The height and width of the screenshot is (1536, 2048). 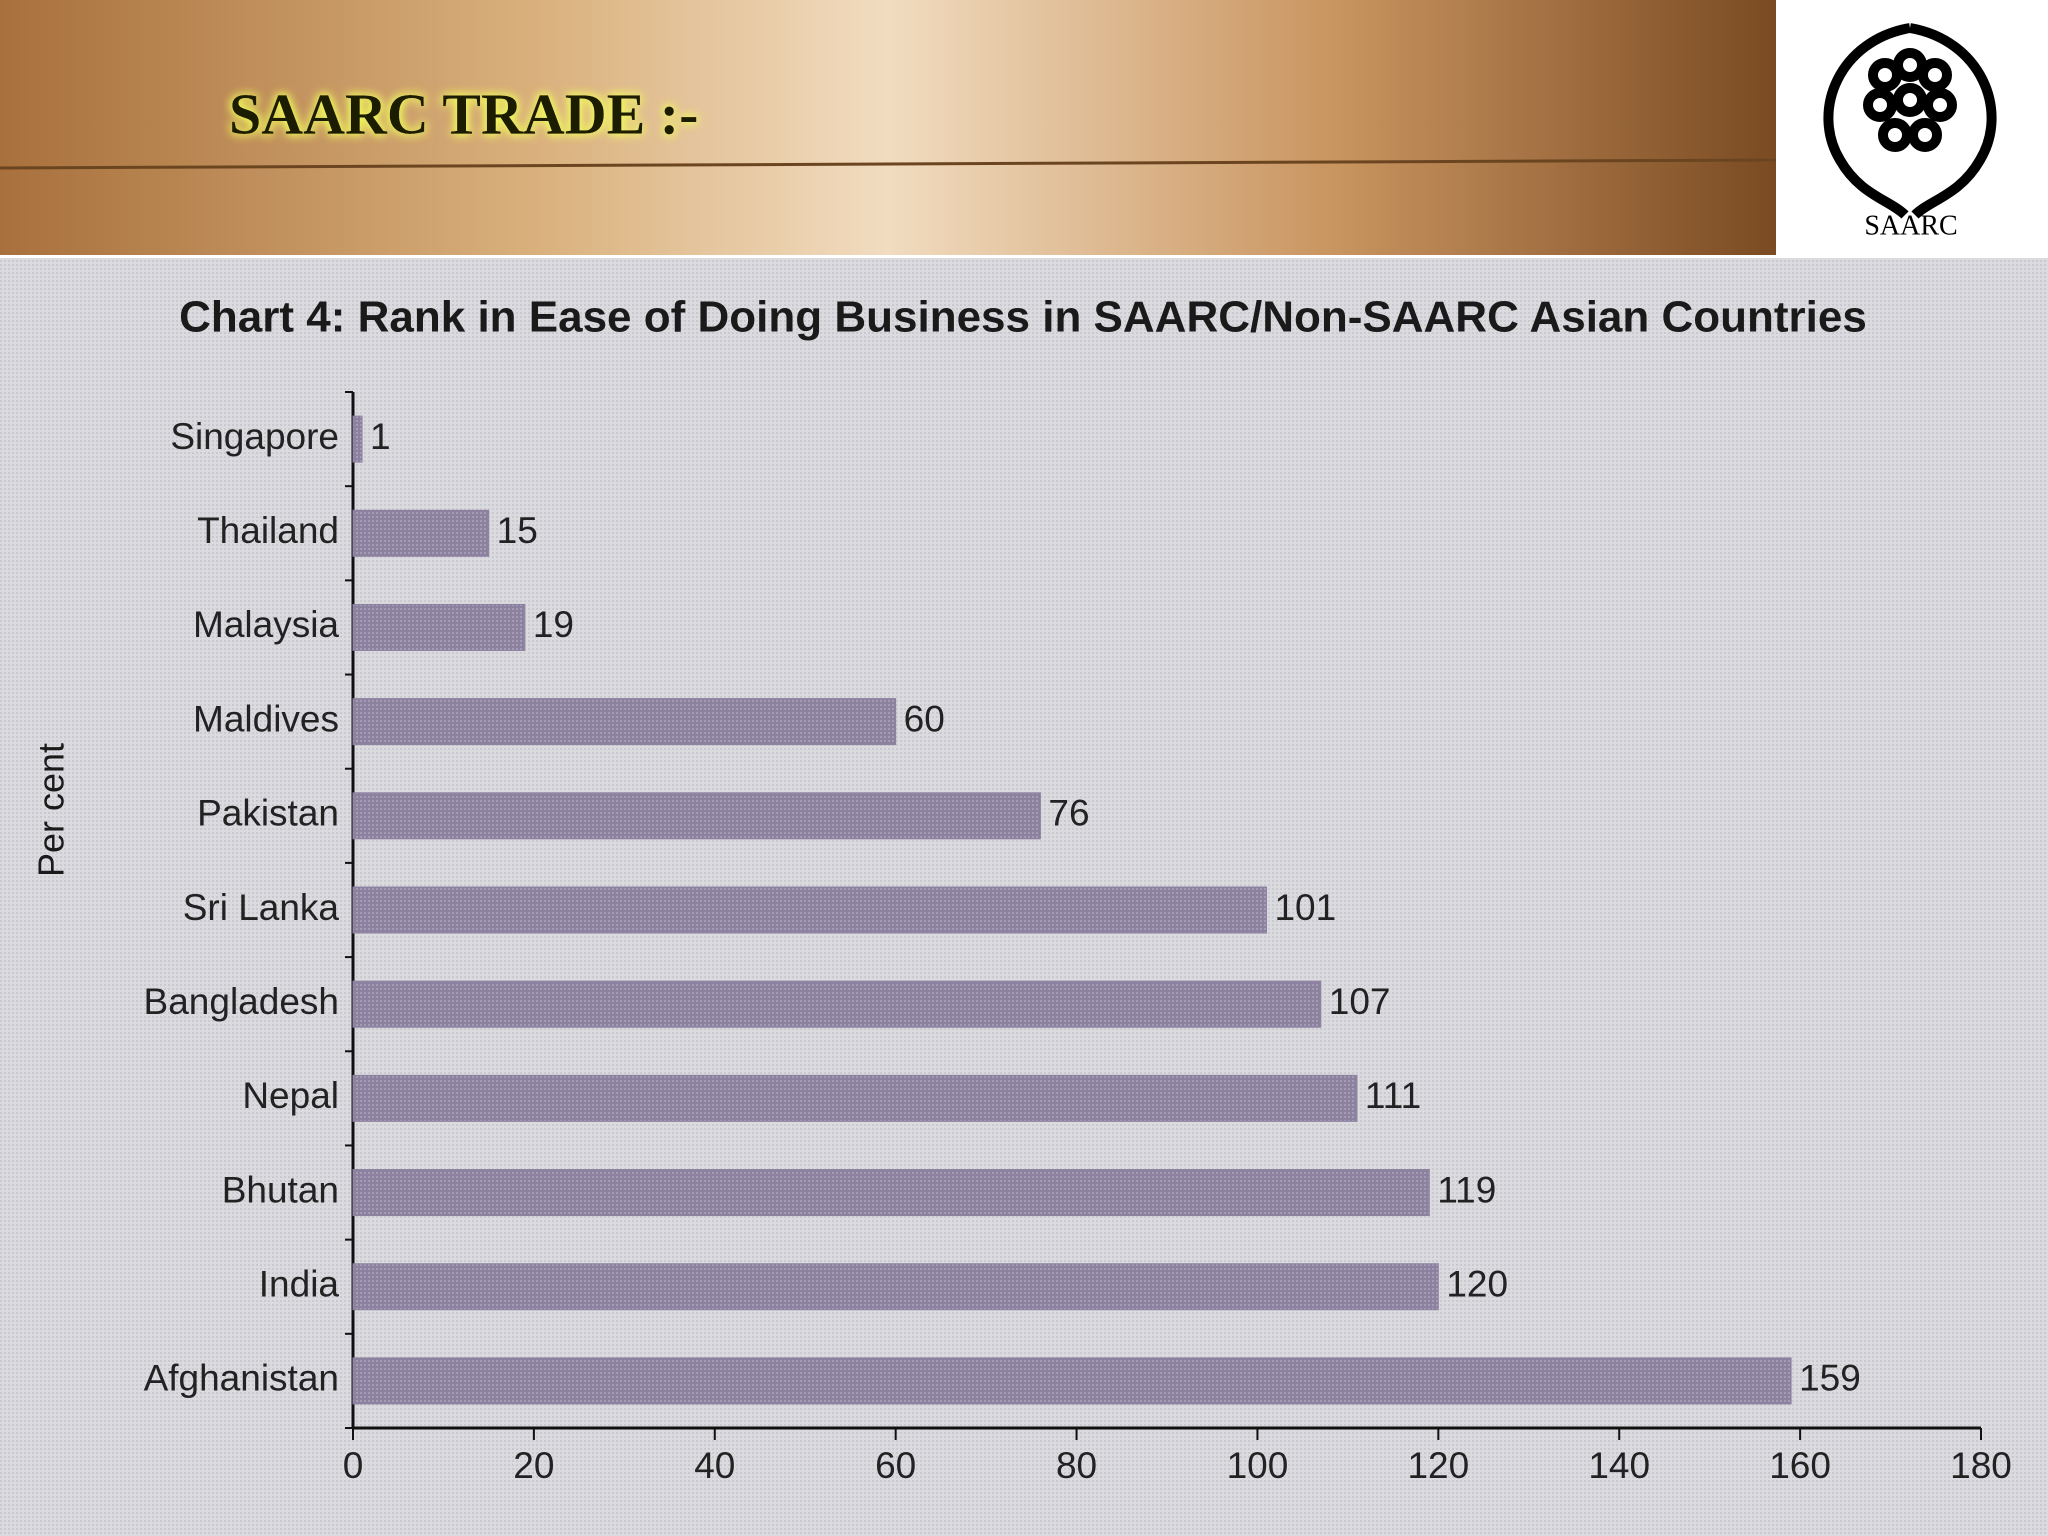 What do you see at coordinates (1830, 1378) in the screenshot?
I see `value-label: 159` at bounding box center [1830, 1378].